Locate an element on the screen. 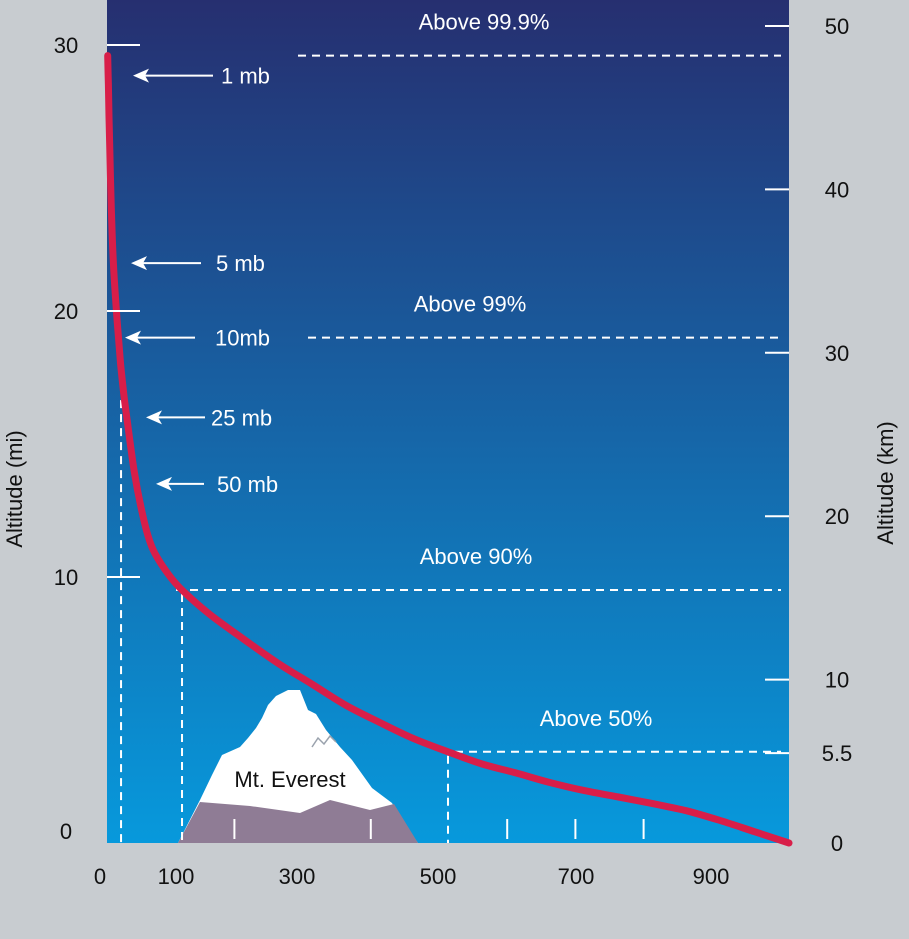 The image size is (909, 939). right-axis: 0 5.5 10 20 30 40 50 is located at coordinates (808, 435).